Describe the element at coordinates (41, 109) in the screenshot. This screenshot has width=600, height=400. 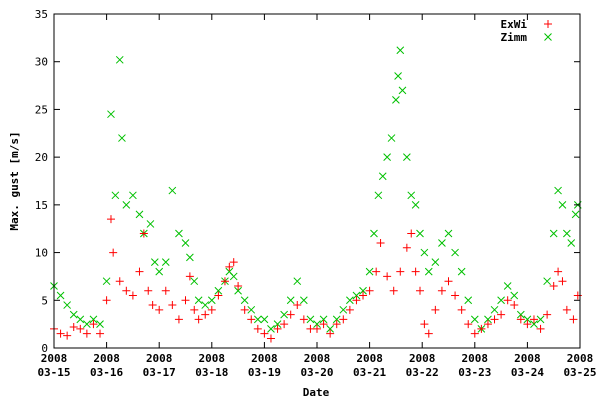
I see `y-tick-label: 25` at that location.